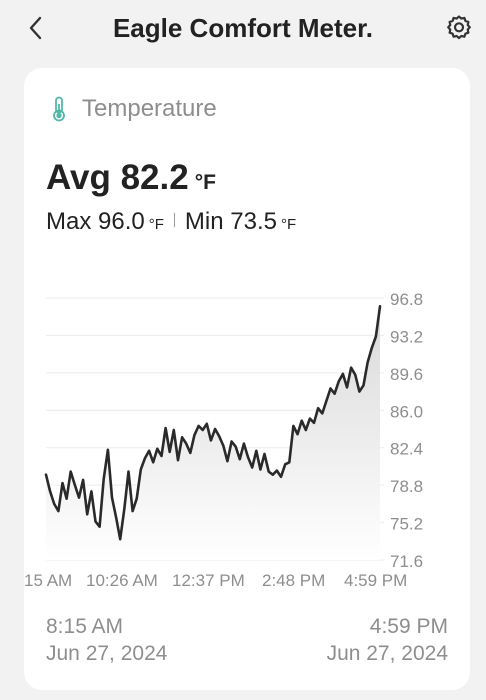 The image size is (486, 700). Describe the element at coordinates (36, 28) in the screenshot. I see `back-arrow-icon` at that location.